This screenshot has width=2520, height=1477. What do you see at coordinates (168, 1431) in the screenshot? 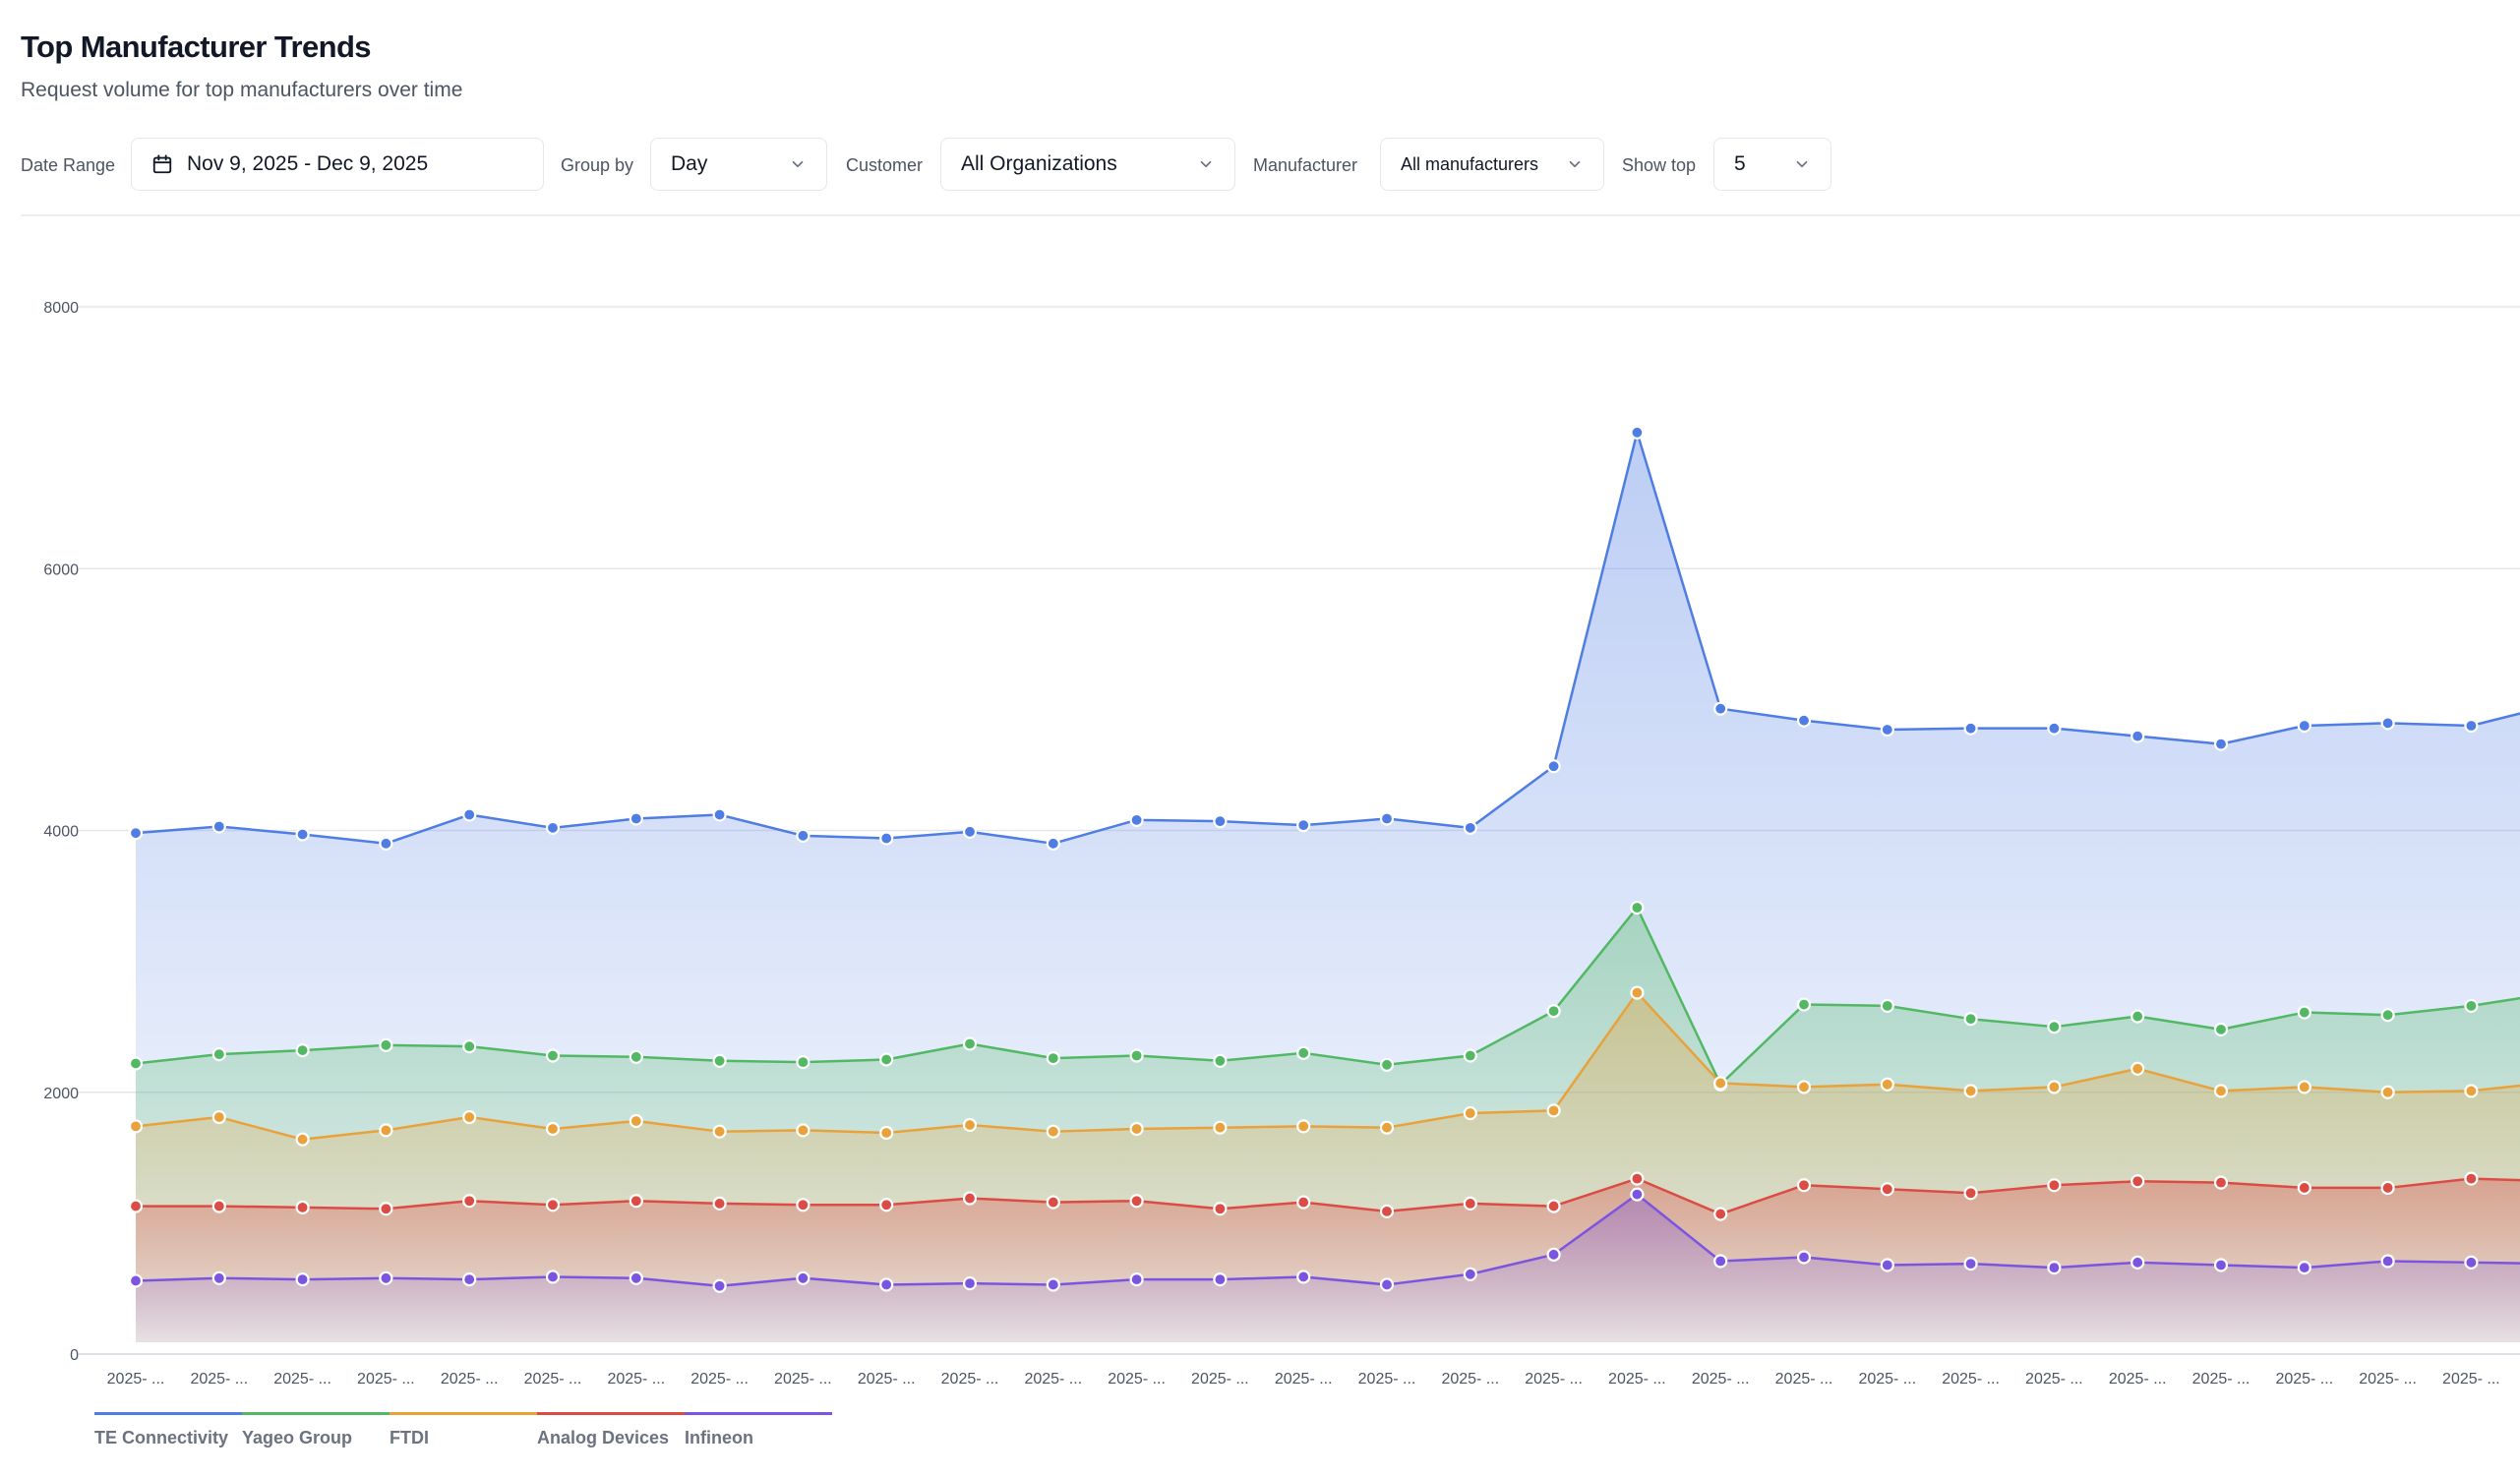
I see `legend-item: TE Connectivity` at bounding box center [168, 1431].